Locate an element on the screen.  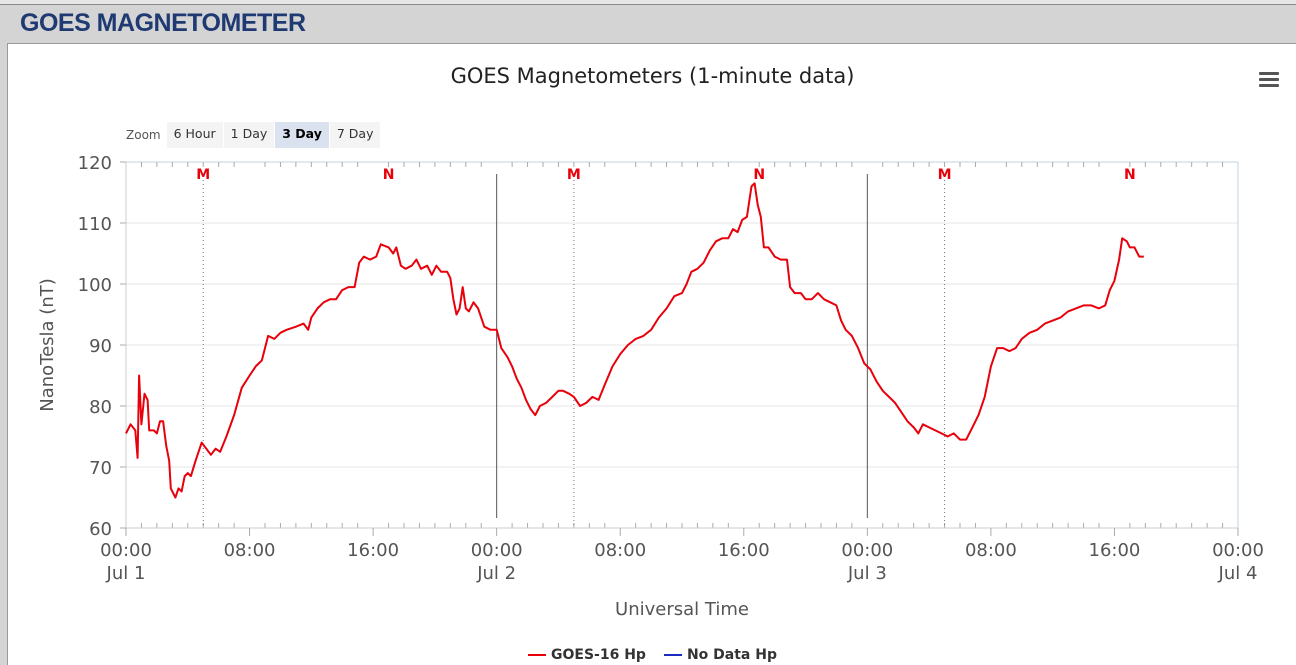
legend-label: No Data Hp is located at coordinates (731, 655).